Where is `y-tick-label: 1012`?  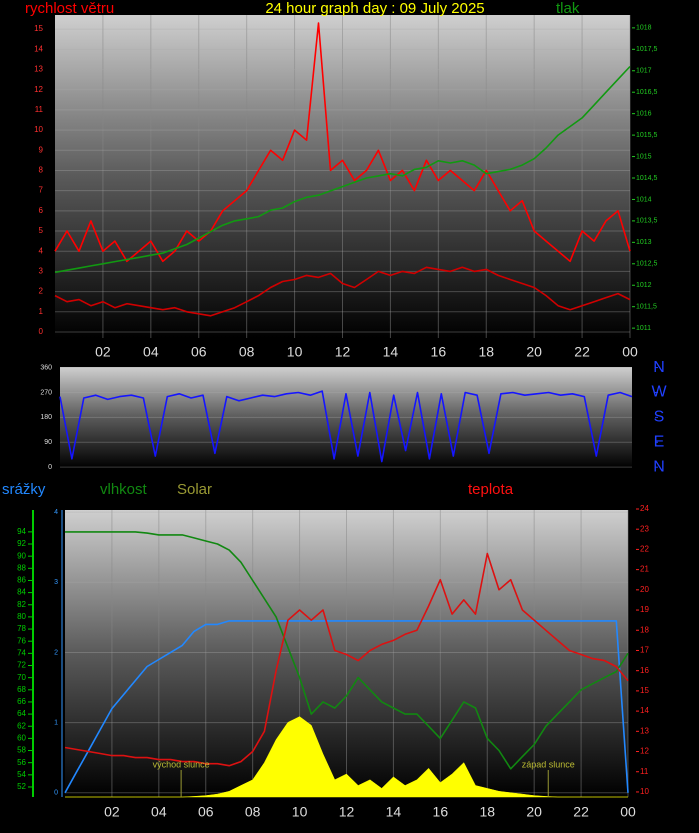 y-tick-label: 1012 is located at coordinates (644, 285).